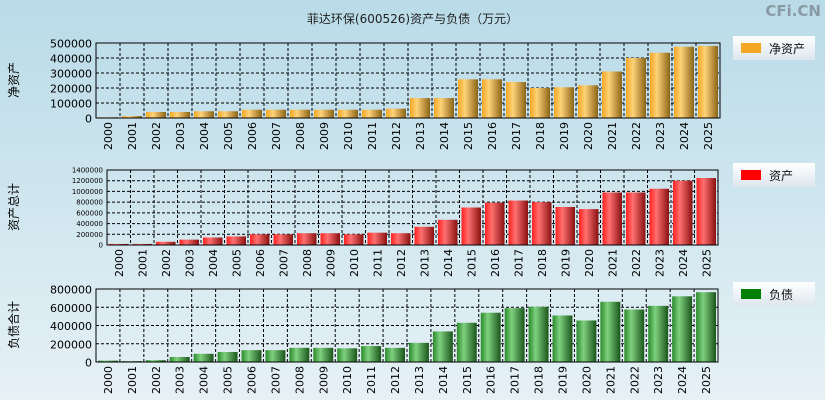 This screenshot has height=400, width=825. What do you see at coordinates (781, 175) in the screenshot?
I see `legend-label: 资产` at bounding box center [781, 175].